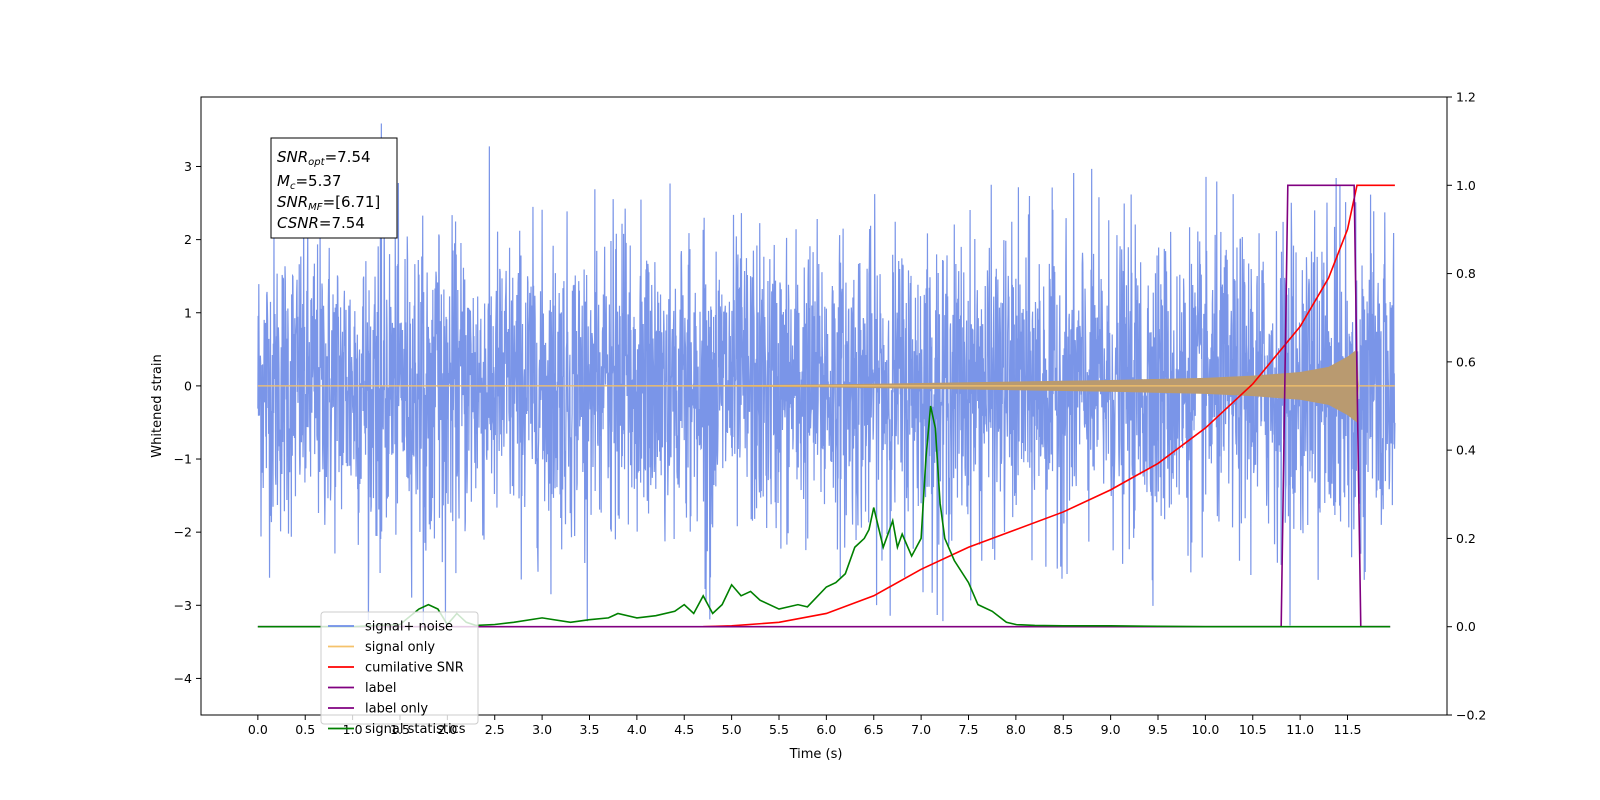  I want to click on y-left-tick-label: 1, so click(188, 312).